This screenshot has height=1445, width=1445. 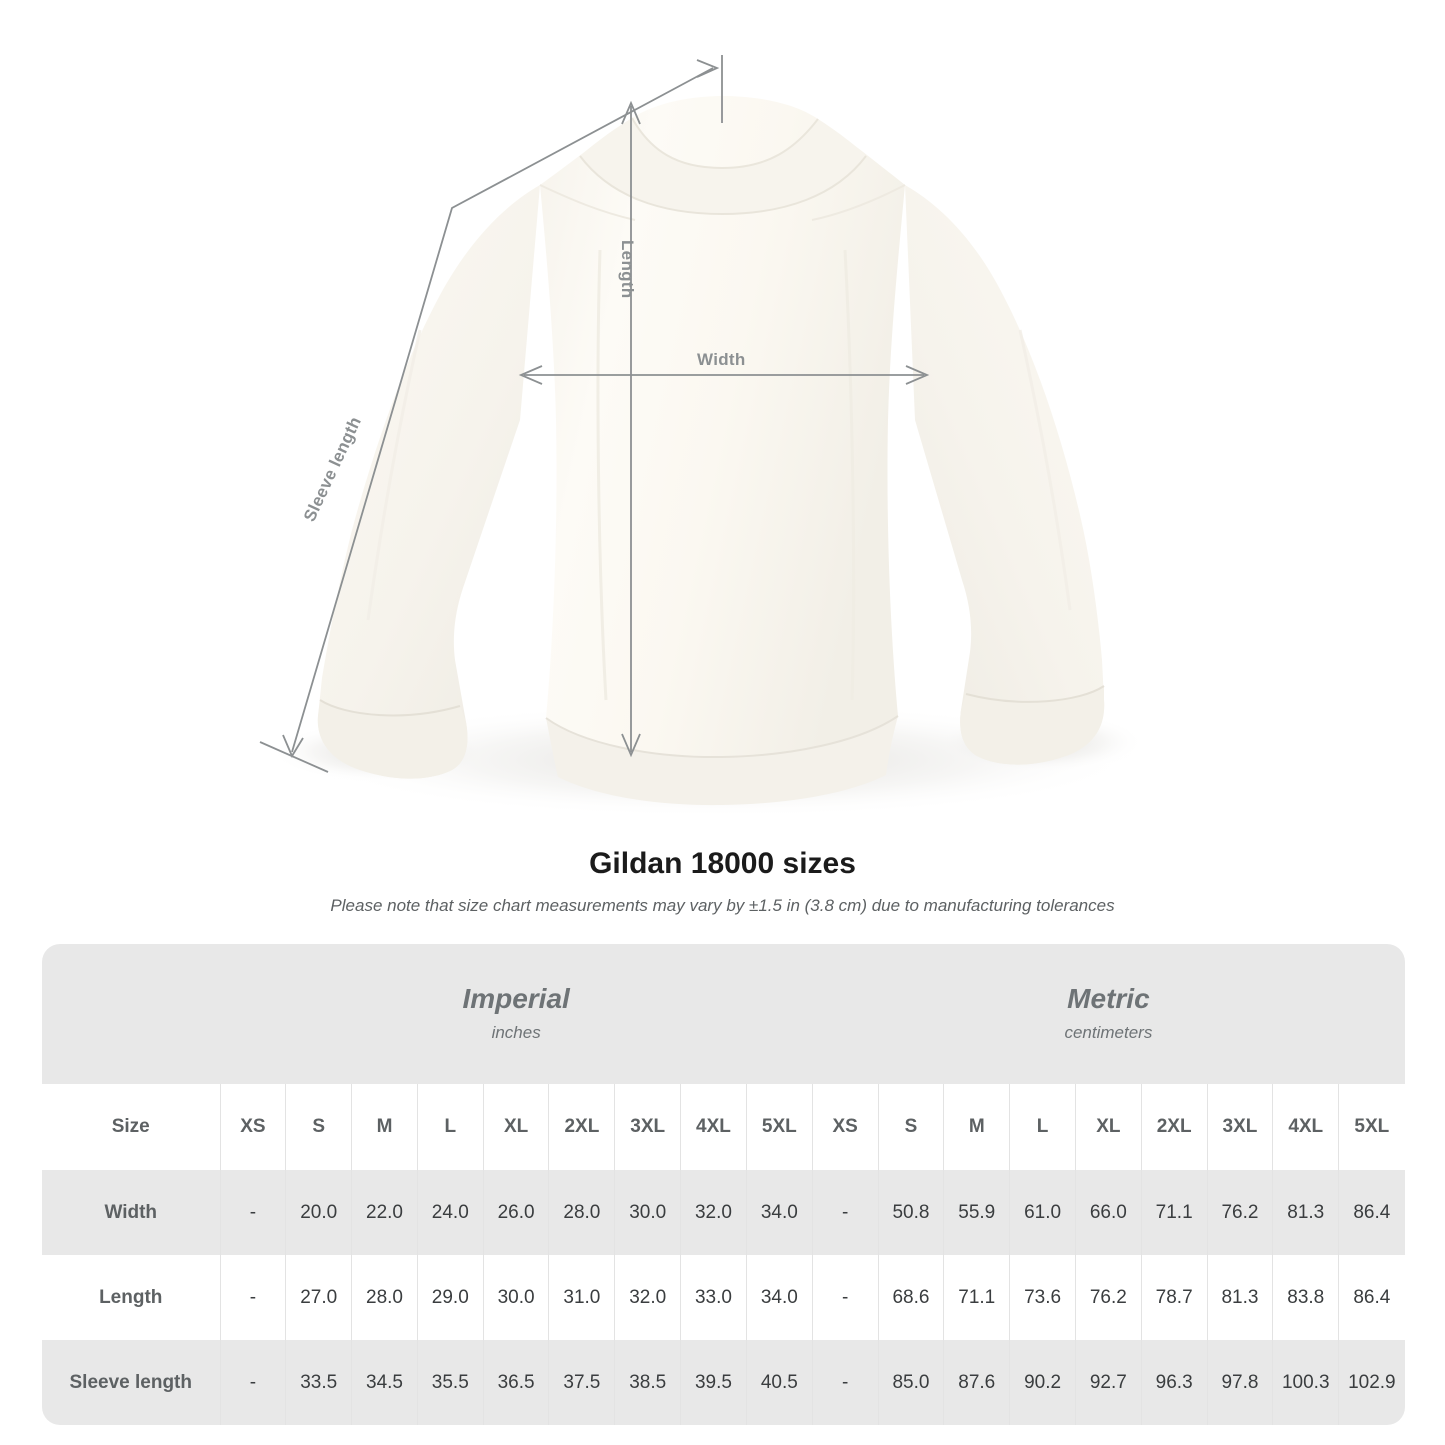 What do you see at coordinates (845, 1212) in the screenshot?
I see `cell-width-metric-xs: -` at bounding box center [845, 1212].